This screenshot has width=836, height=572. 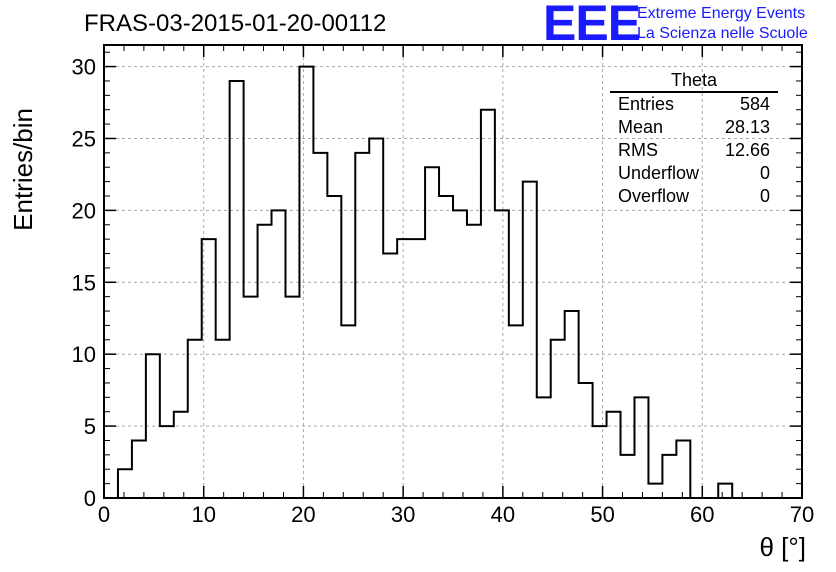 I want to click on stats-label: Underflow, so click(x=659, y=173).